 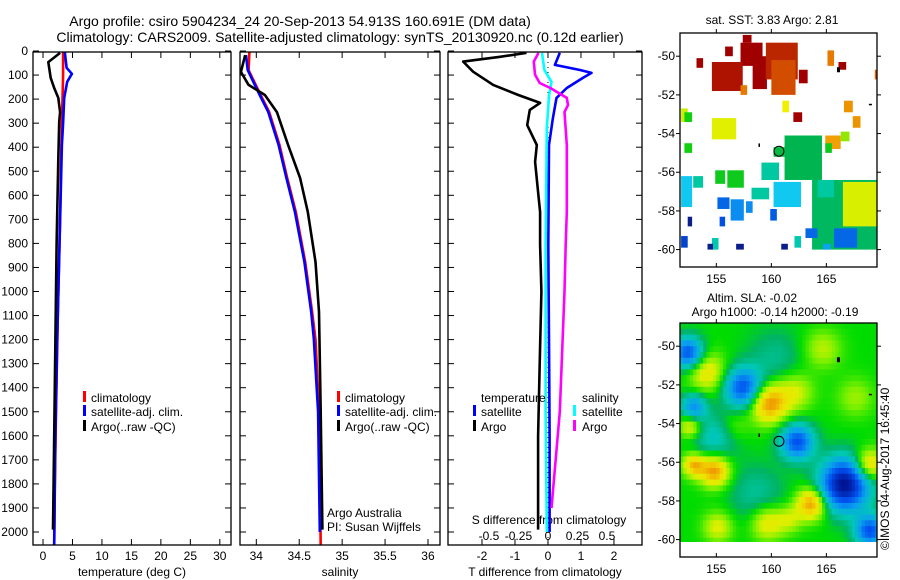 I want to click on sst-cell, so click(x=740, y=246).